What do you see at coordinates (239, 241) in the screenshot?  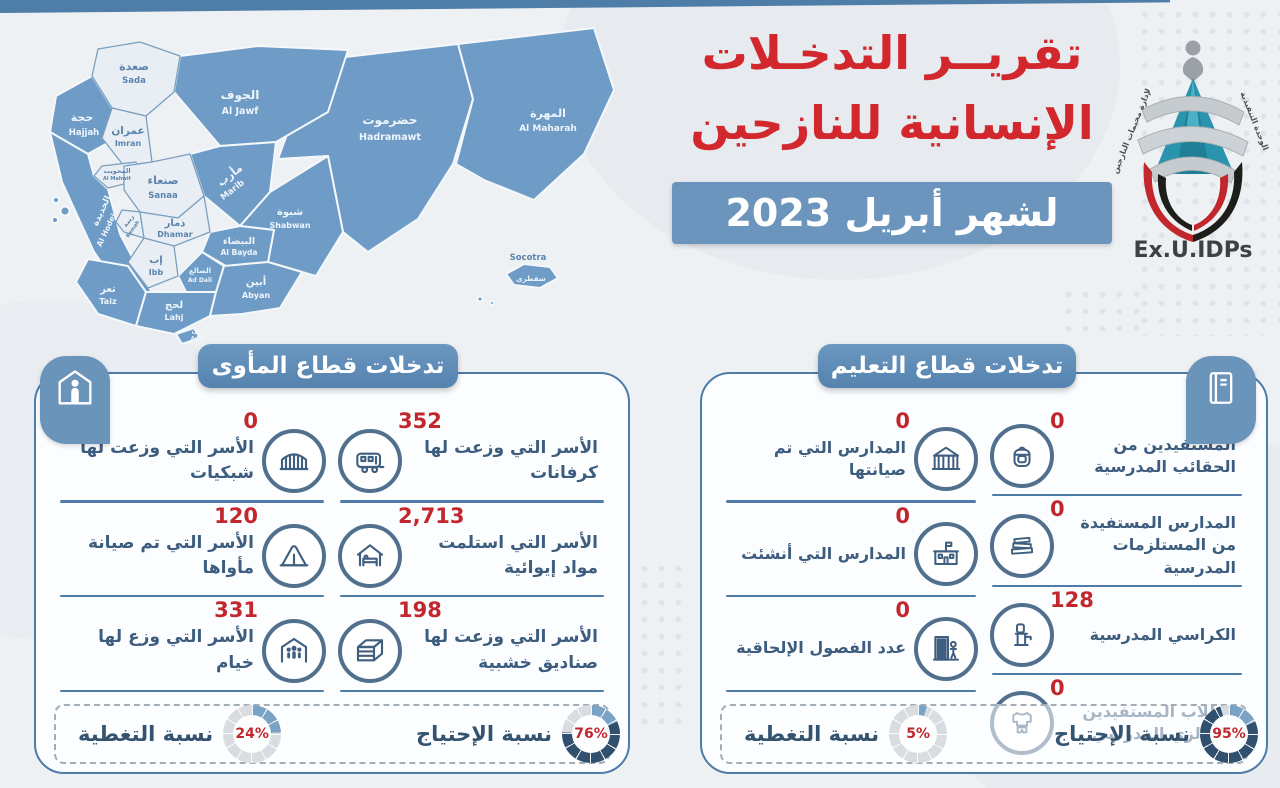 I see `map-label: البيضاء` at bounding box center [239, 241].